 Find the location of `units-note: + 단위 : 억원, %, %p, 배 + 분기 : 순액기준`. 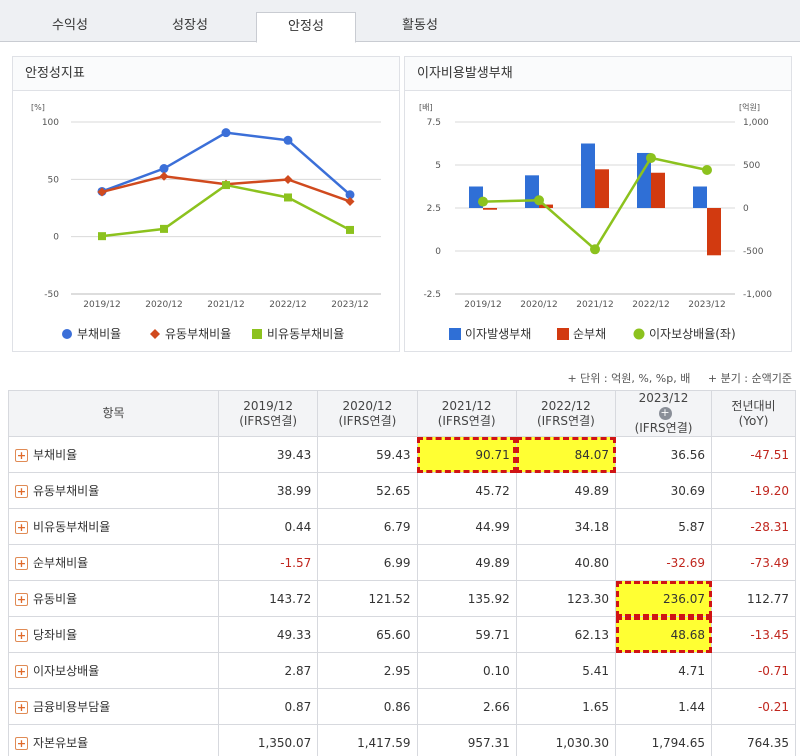

units-note: + 단위 : 억원, %, %p, 배 + 분기 : 순액기준 is located at coordinates (672, 378).